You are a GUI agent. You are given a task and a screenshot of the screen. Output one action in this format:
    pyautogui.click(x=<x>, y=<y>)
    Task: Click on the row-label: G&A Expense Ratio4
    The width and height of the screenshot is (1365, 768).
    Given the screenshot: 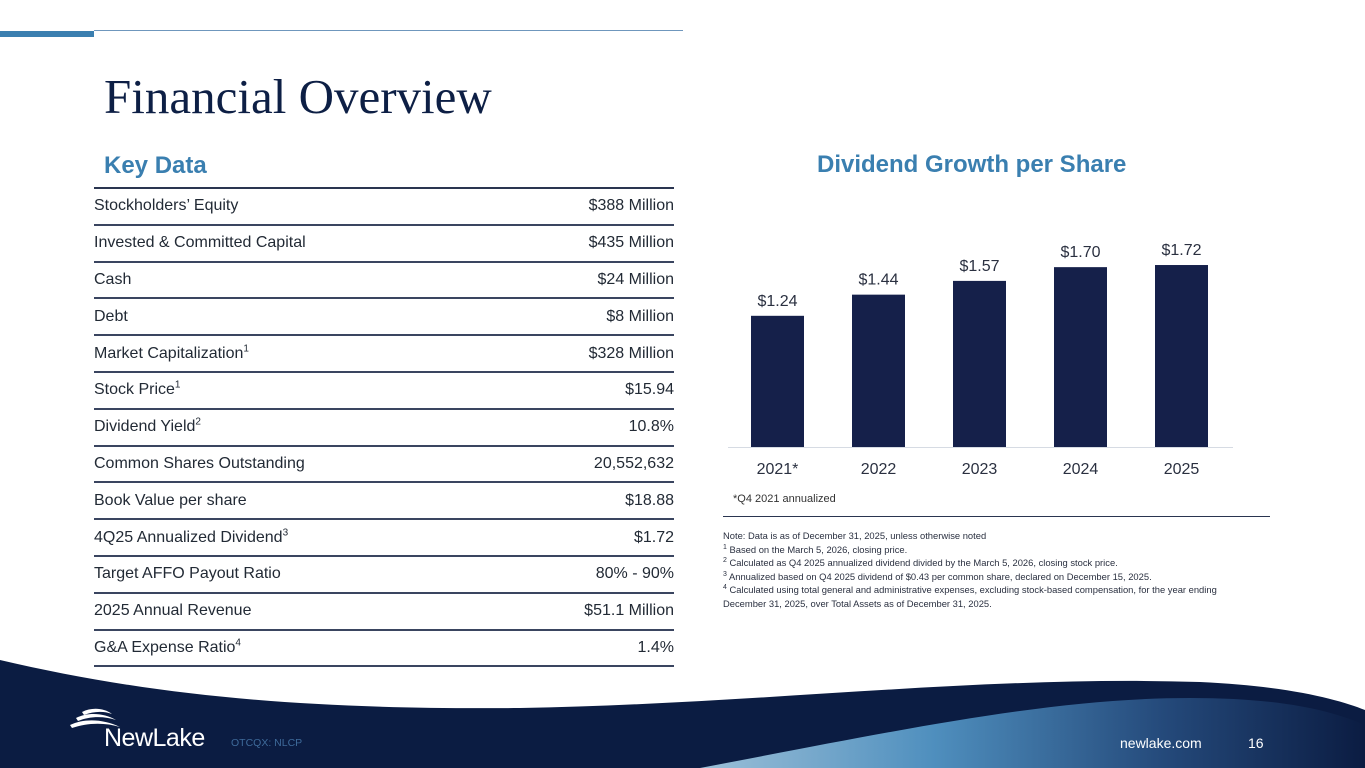 What is the action you would take?
    pyautogui.click(x=167, y=647)
    